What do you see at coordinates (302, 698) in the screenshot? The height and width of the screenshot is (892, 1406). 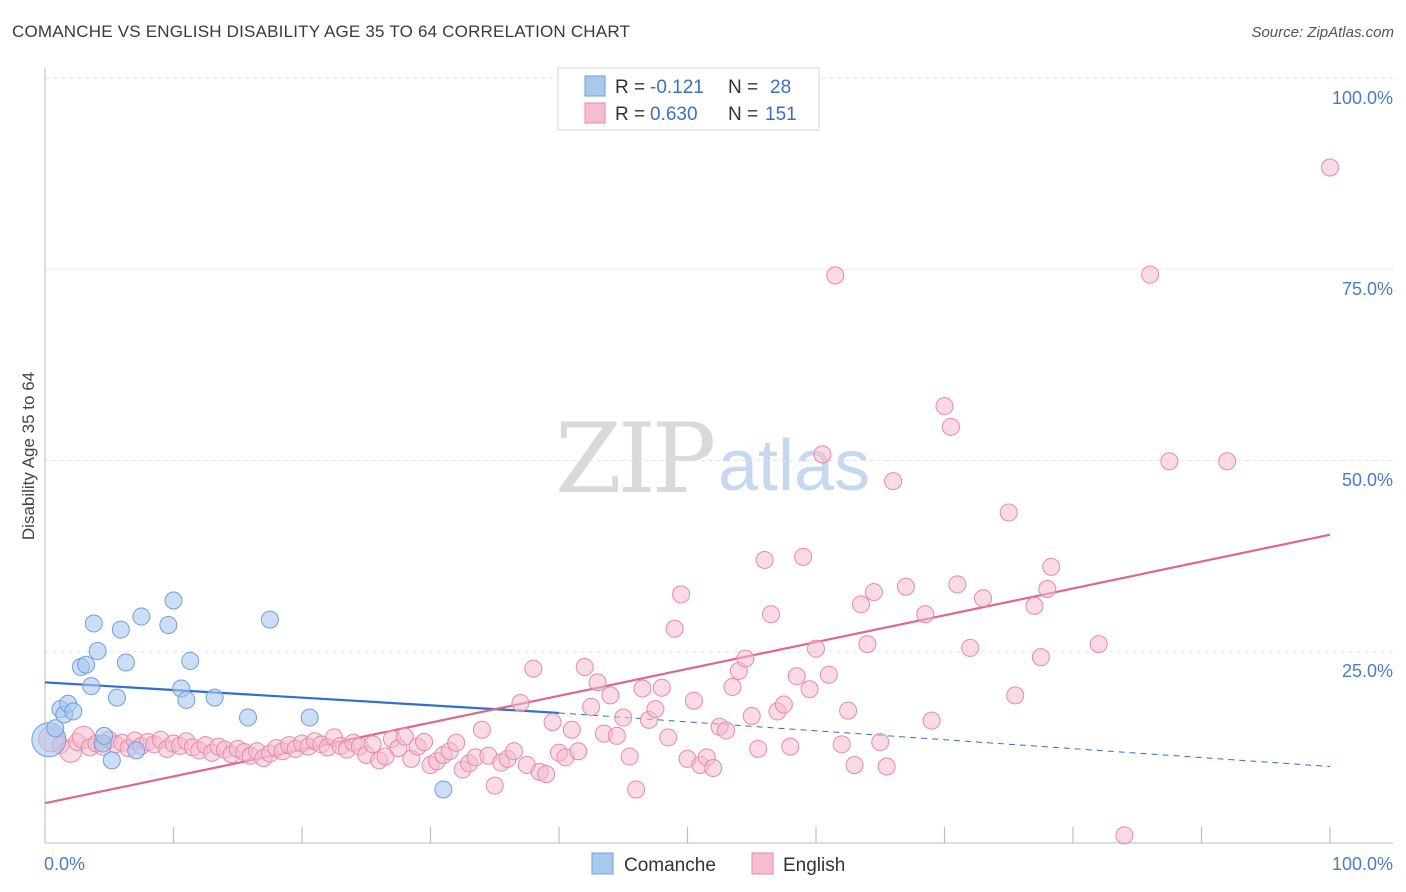 I see `comanche-trend-line` at bounding box center [302, 698].